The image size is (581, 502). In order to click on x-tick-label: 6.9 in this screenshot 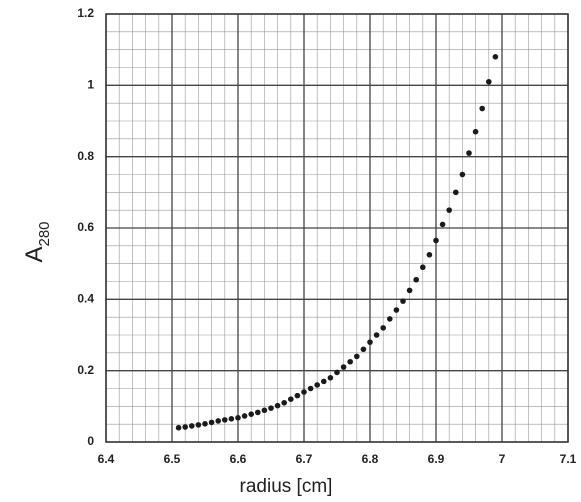, I will do `click(436, 459)`.